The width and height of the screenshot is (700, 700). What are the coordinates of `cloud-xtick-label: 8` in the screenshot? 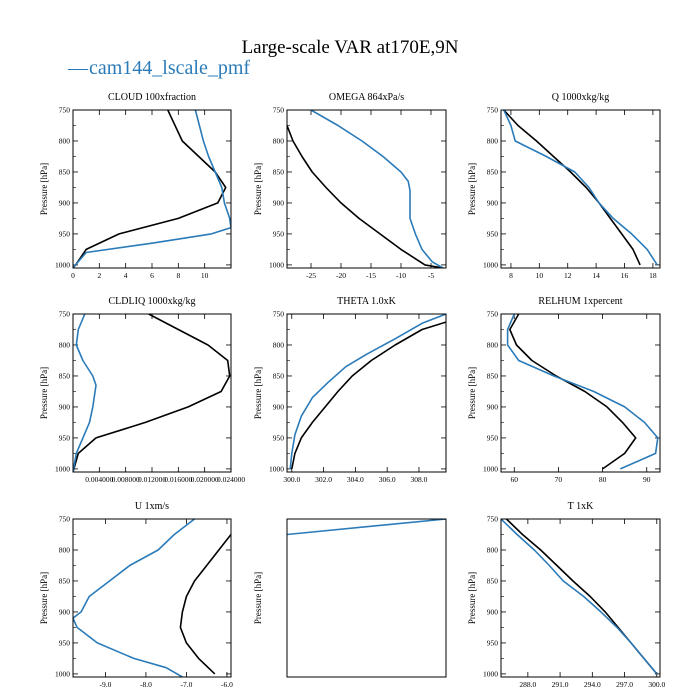 It's located at (178, 275).